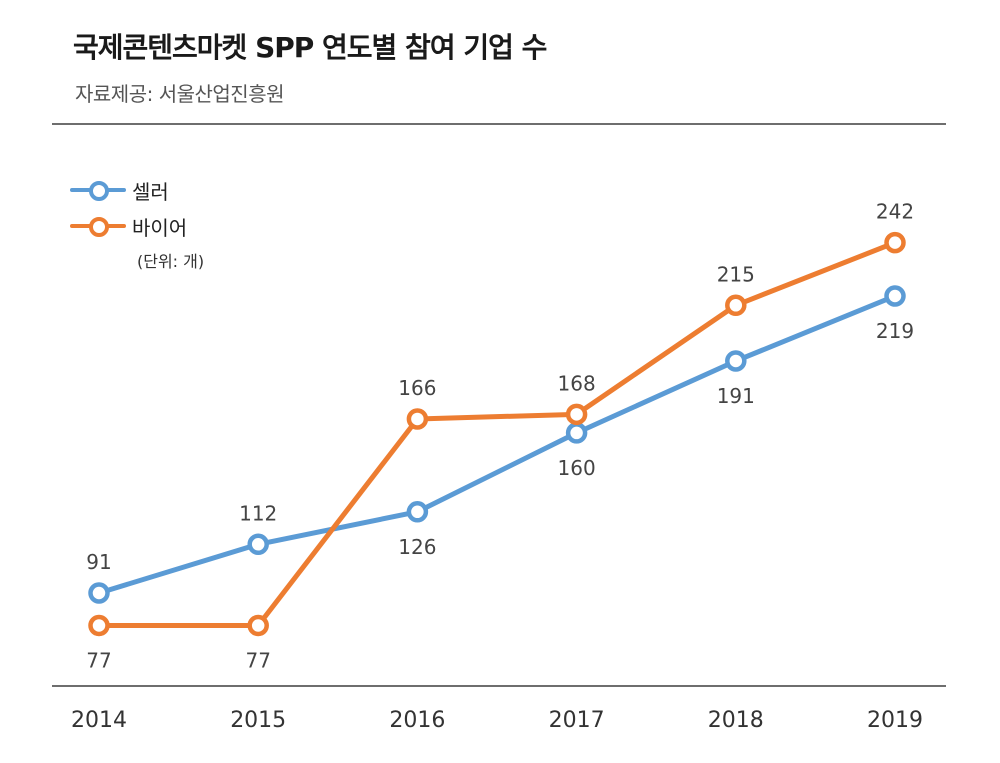 The height and width of the screenshot is (763, 1000). Describe the element at coordinates (499, 124) in the screenshot. I see `top-rule` at that location.